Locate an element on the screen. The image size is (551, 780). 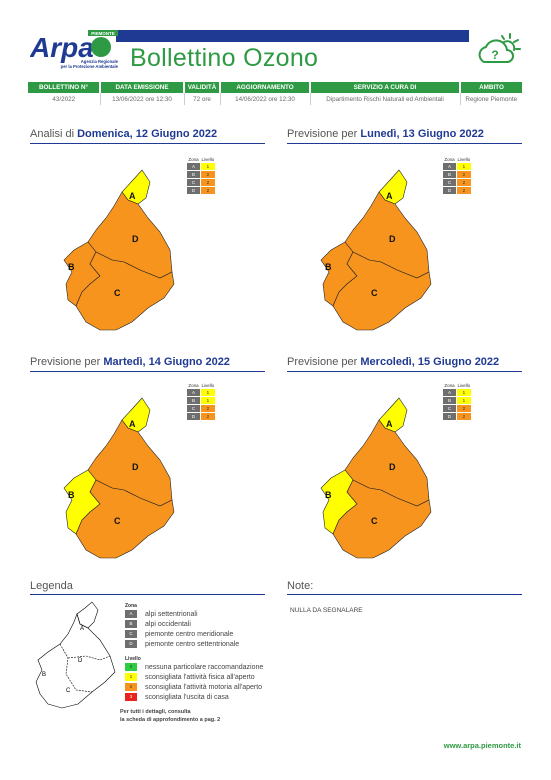
validita-value: 72 ore is located at coordinates (202, 99).